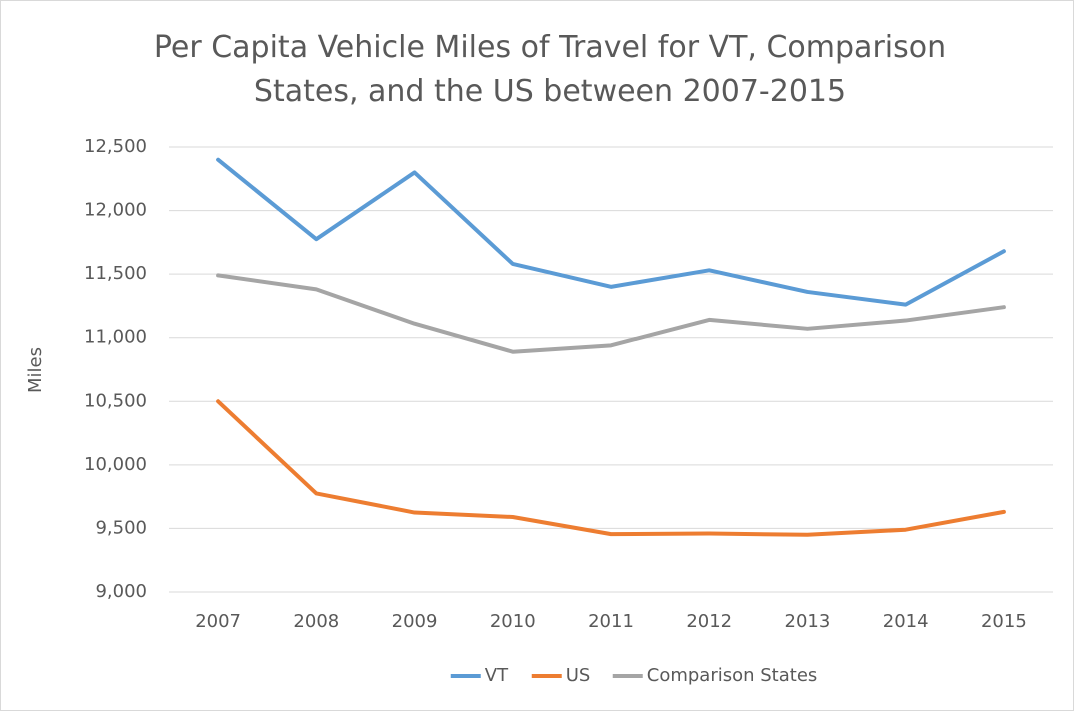  Describe the element at coordinates (316, 621) in the screenshot. I see `x-tick-label: 2008` at that location.